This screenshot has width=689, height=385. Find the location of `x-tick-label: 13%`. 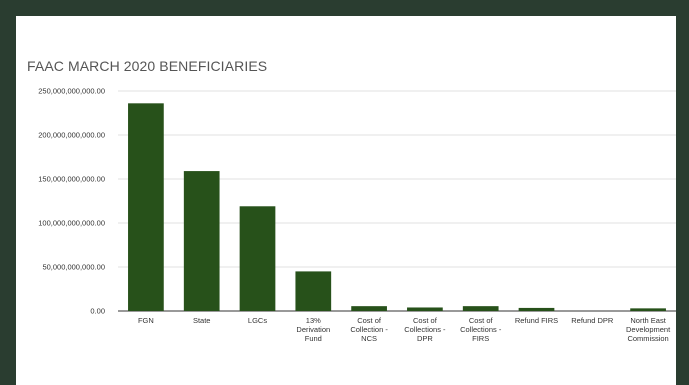

x-tick-label: 13% is located at coordinates (313, 320).